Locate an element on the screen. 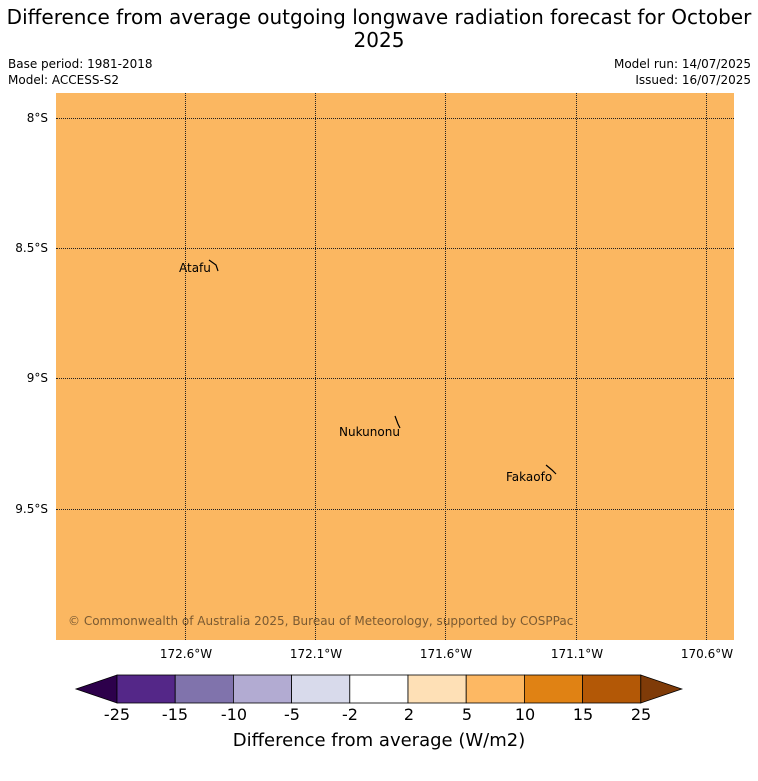 Image resolution: width=758 pixels, height=781 pixels. colorbar-tick: 25 is located at coordinates (641, 714).